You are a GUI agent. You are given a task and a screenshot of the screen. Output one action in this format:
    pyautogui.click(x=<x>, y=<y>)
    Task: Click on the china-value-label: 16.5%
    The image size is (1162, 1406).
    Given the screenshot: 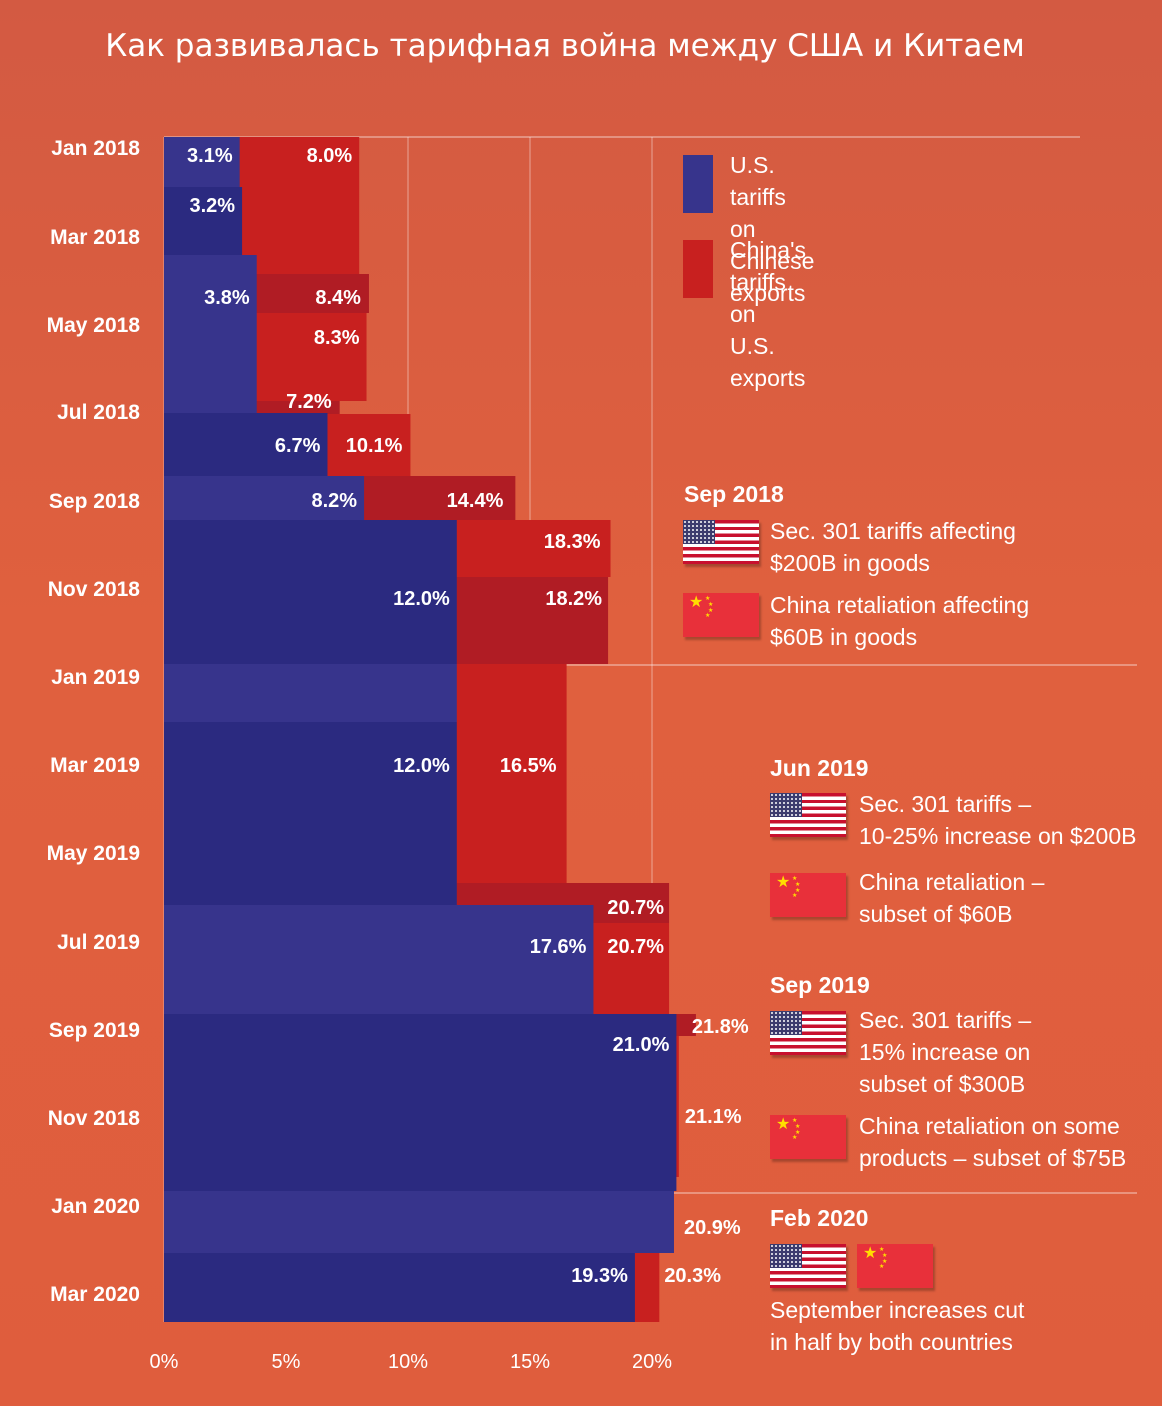 What is the action you would take?
    pyautogui.click(x=528, y=766)
    